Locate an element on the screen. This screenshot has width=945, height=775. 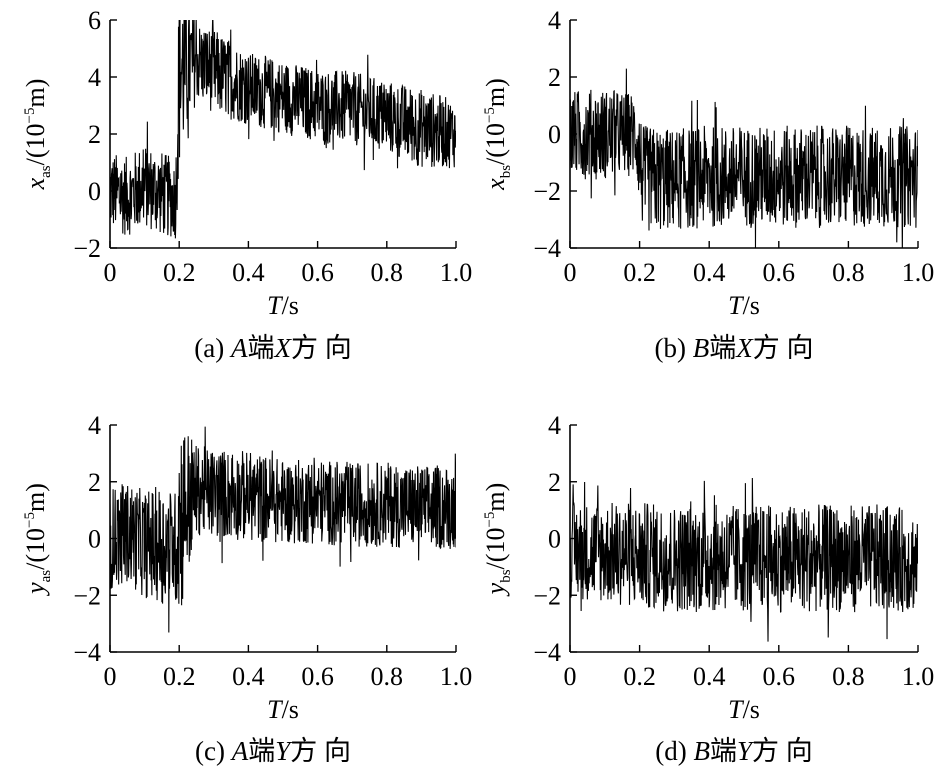
y-axis-label: xbs/(10−5m) is located at coordinates (497, 134).